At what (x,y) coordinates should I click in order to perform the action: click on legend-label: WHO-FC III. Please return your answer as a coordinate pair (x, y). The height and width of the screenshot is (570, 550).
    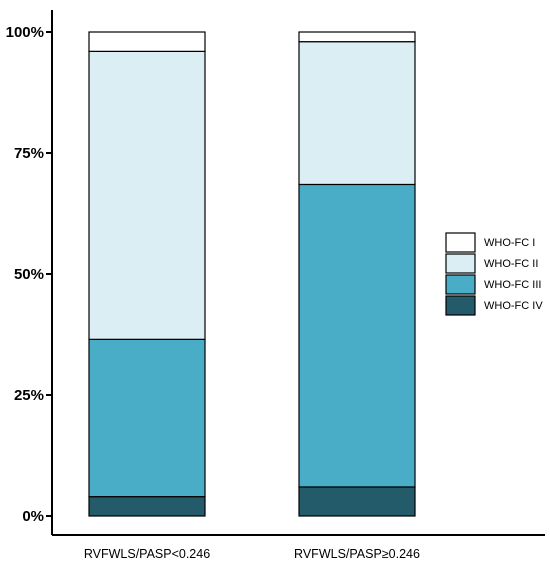
    Looking at the image, I should click on (512, 285).